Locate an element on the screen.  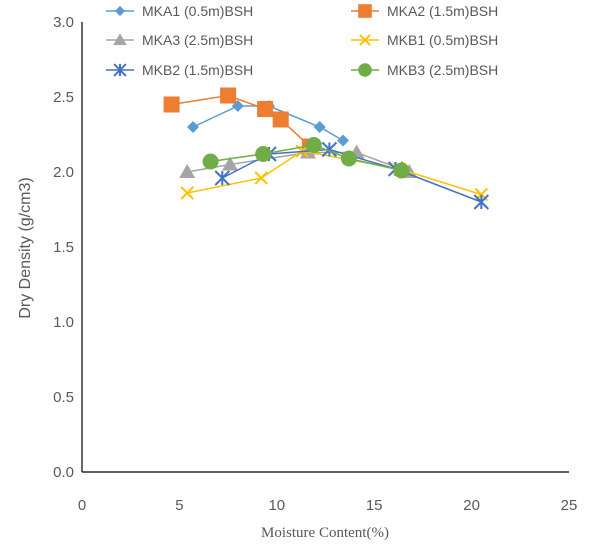
legend-label: MKA2 (1.5m)BSH is located at coordinates (442, 11).